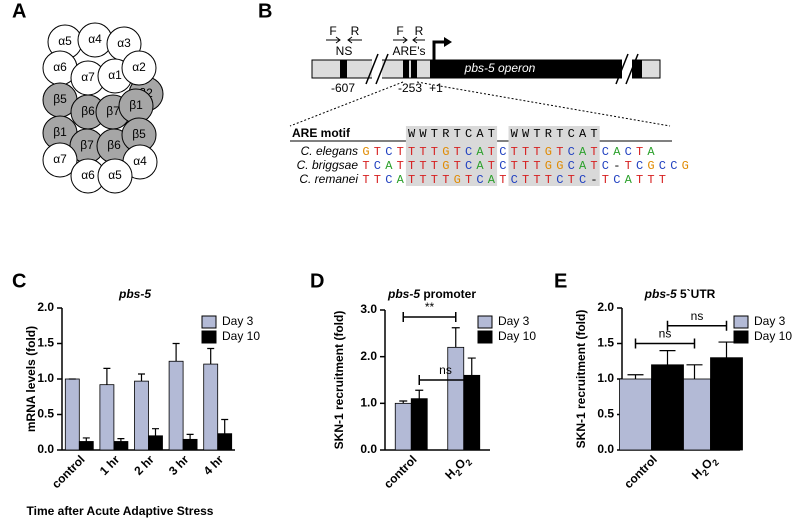  Describe the element at coordinates (140, 161) in the screenshot. I see `subunit-label: α4` at that location.